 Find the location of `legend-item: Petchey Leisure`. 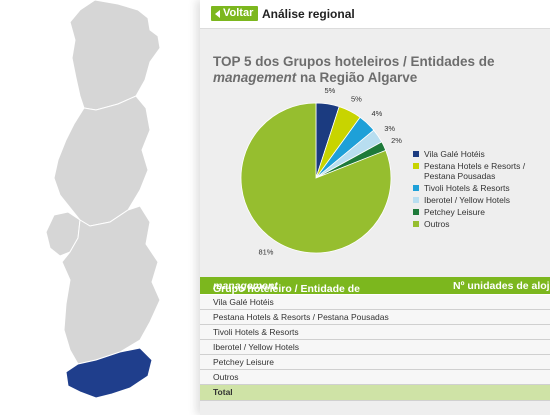

legend-item: Petchey Leisure is located at coordinates (469, 212).